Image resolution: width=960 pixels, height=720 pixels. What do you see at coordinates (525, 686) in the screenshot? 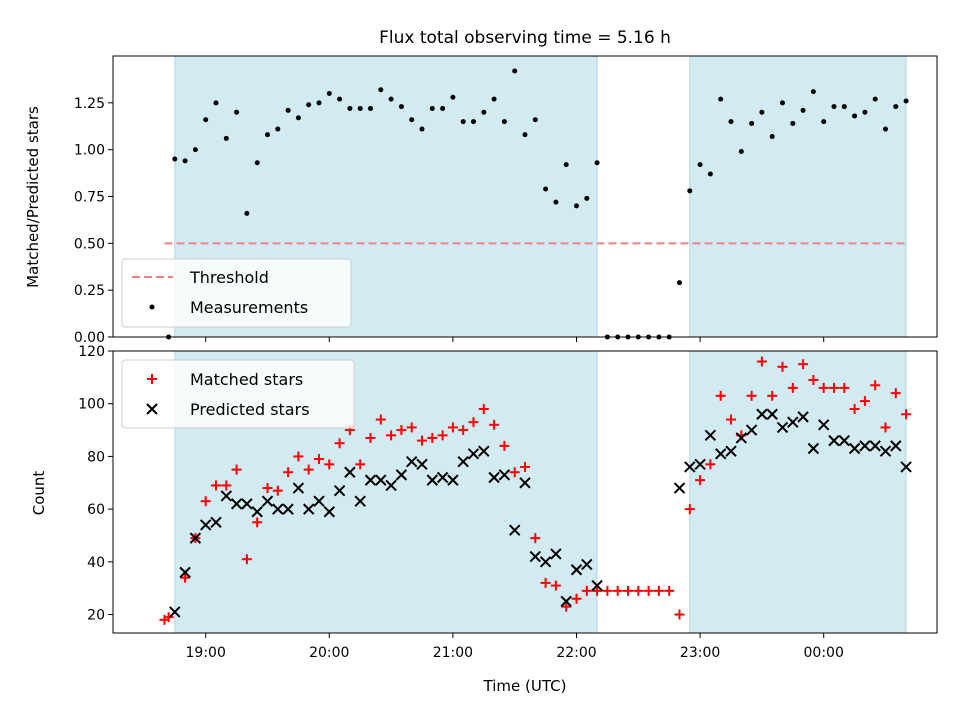
I see `x-axis-label: Time (UTC)` at bounding box center [525, 686].